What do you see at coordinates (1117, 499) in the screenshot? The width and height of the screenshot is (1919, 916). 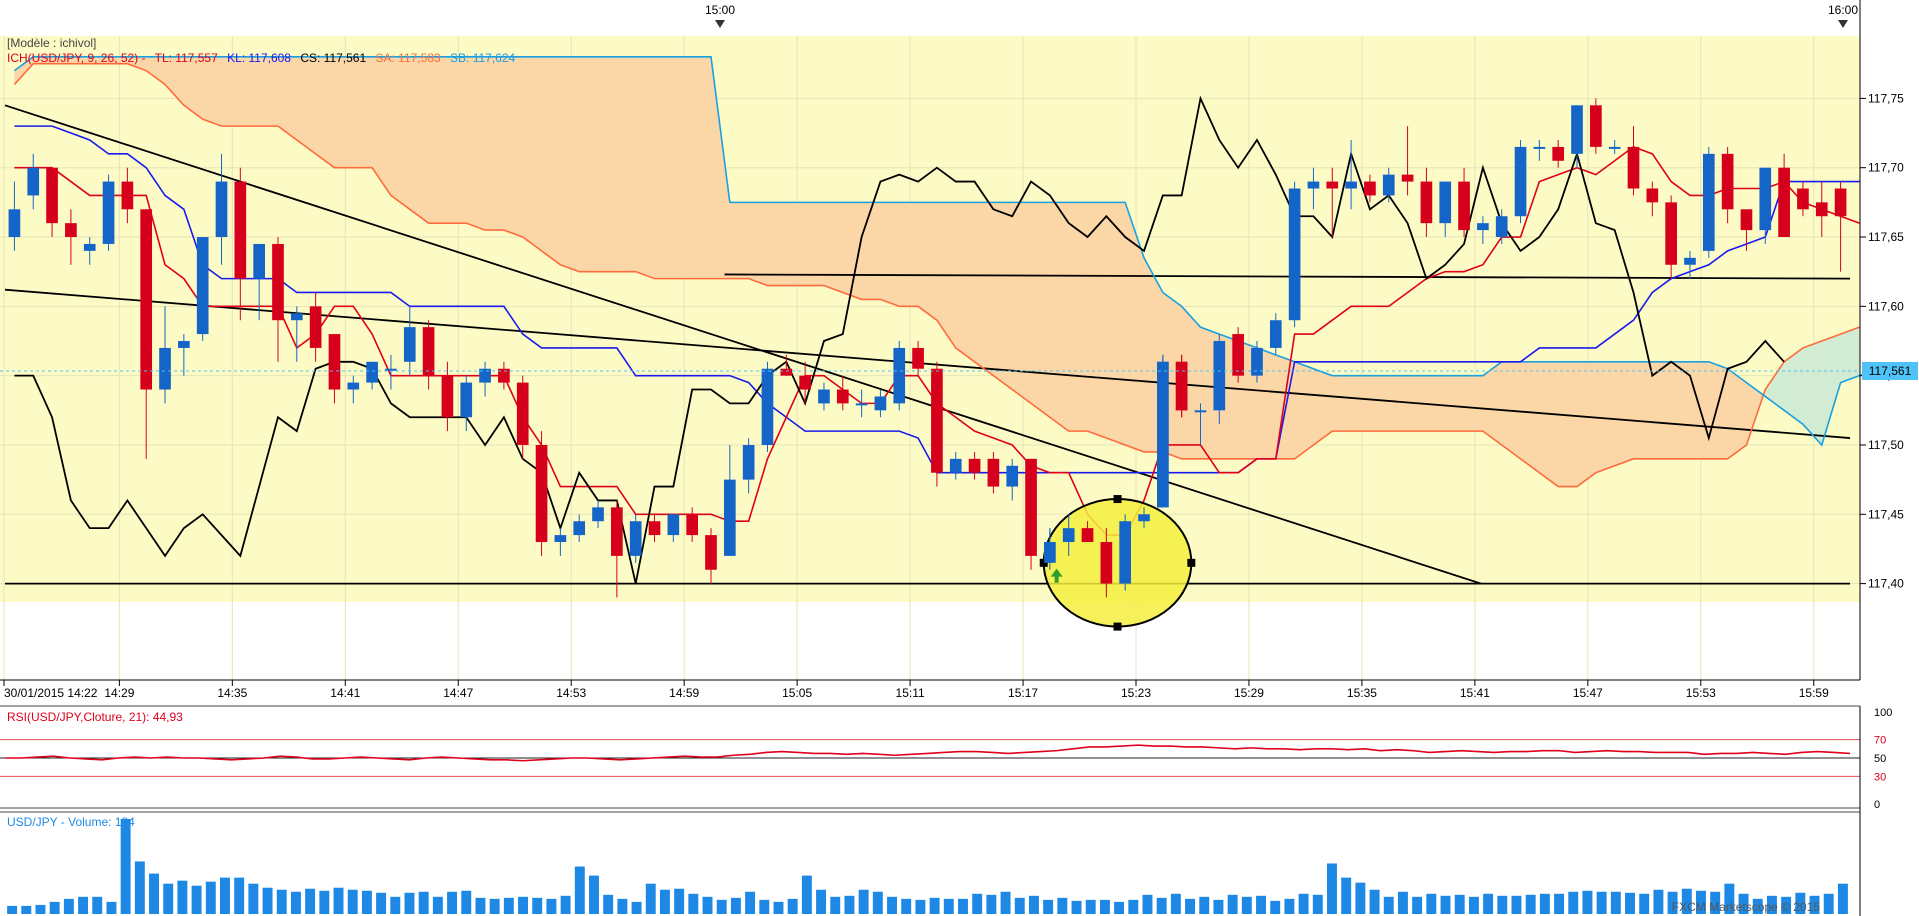 I see `ellipse-handle` at bounding box center [1117, 499].